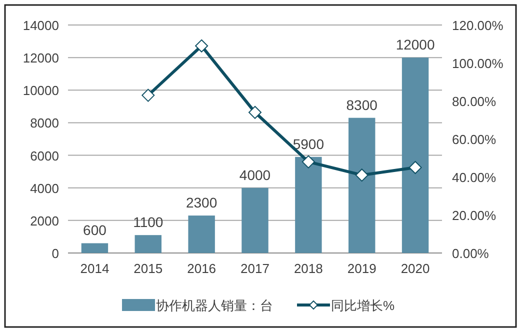 This screenshot has height=336, width=529. I want to click on legend-label: 同比增长%, so click(363, 305).